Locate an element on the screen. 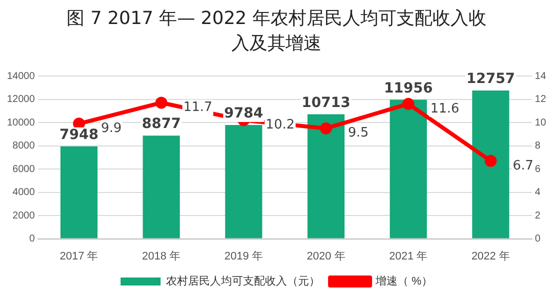 Image resolution: width=553 pixels, height=297 pixels. y-tick-label: 8000 is located at coordinates (24, 146).